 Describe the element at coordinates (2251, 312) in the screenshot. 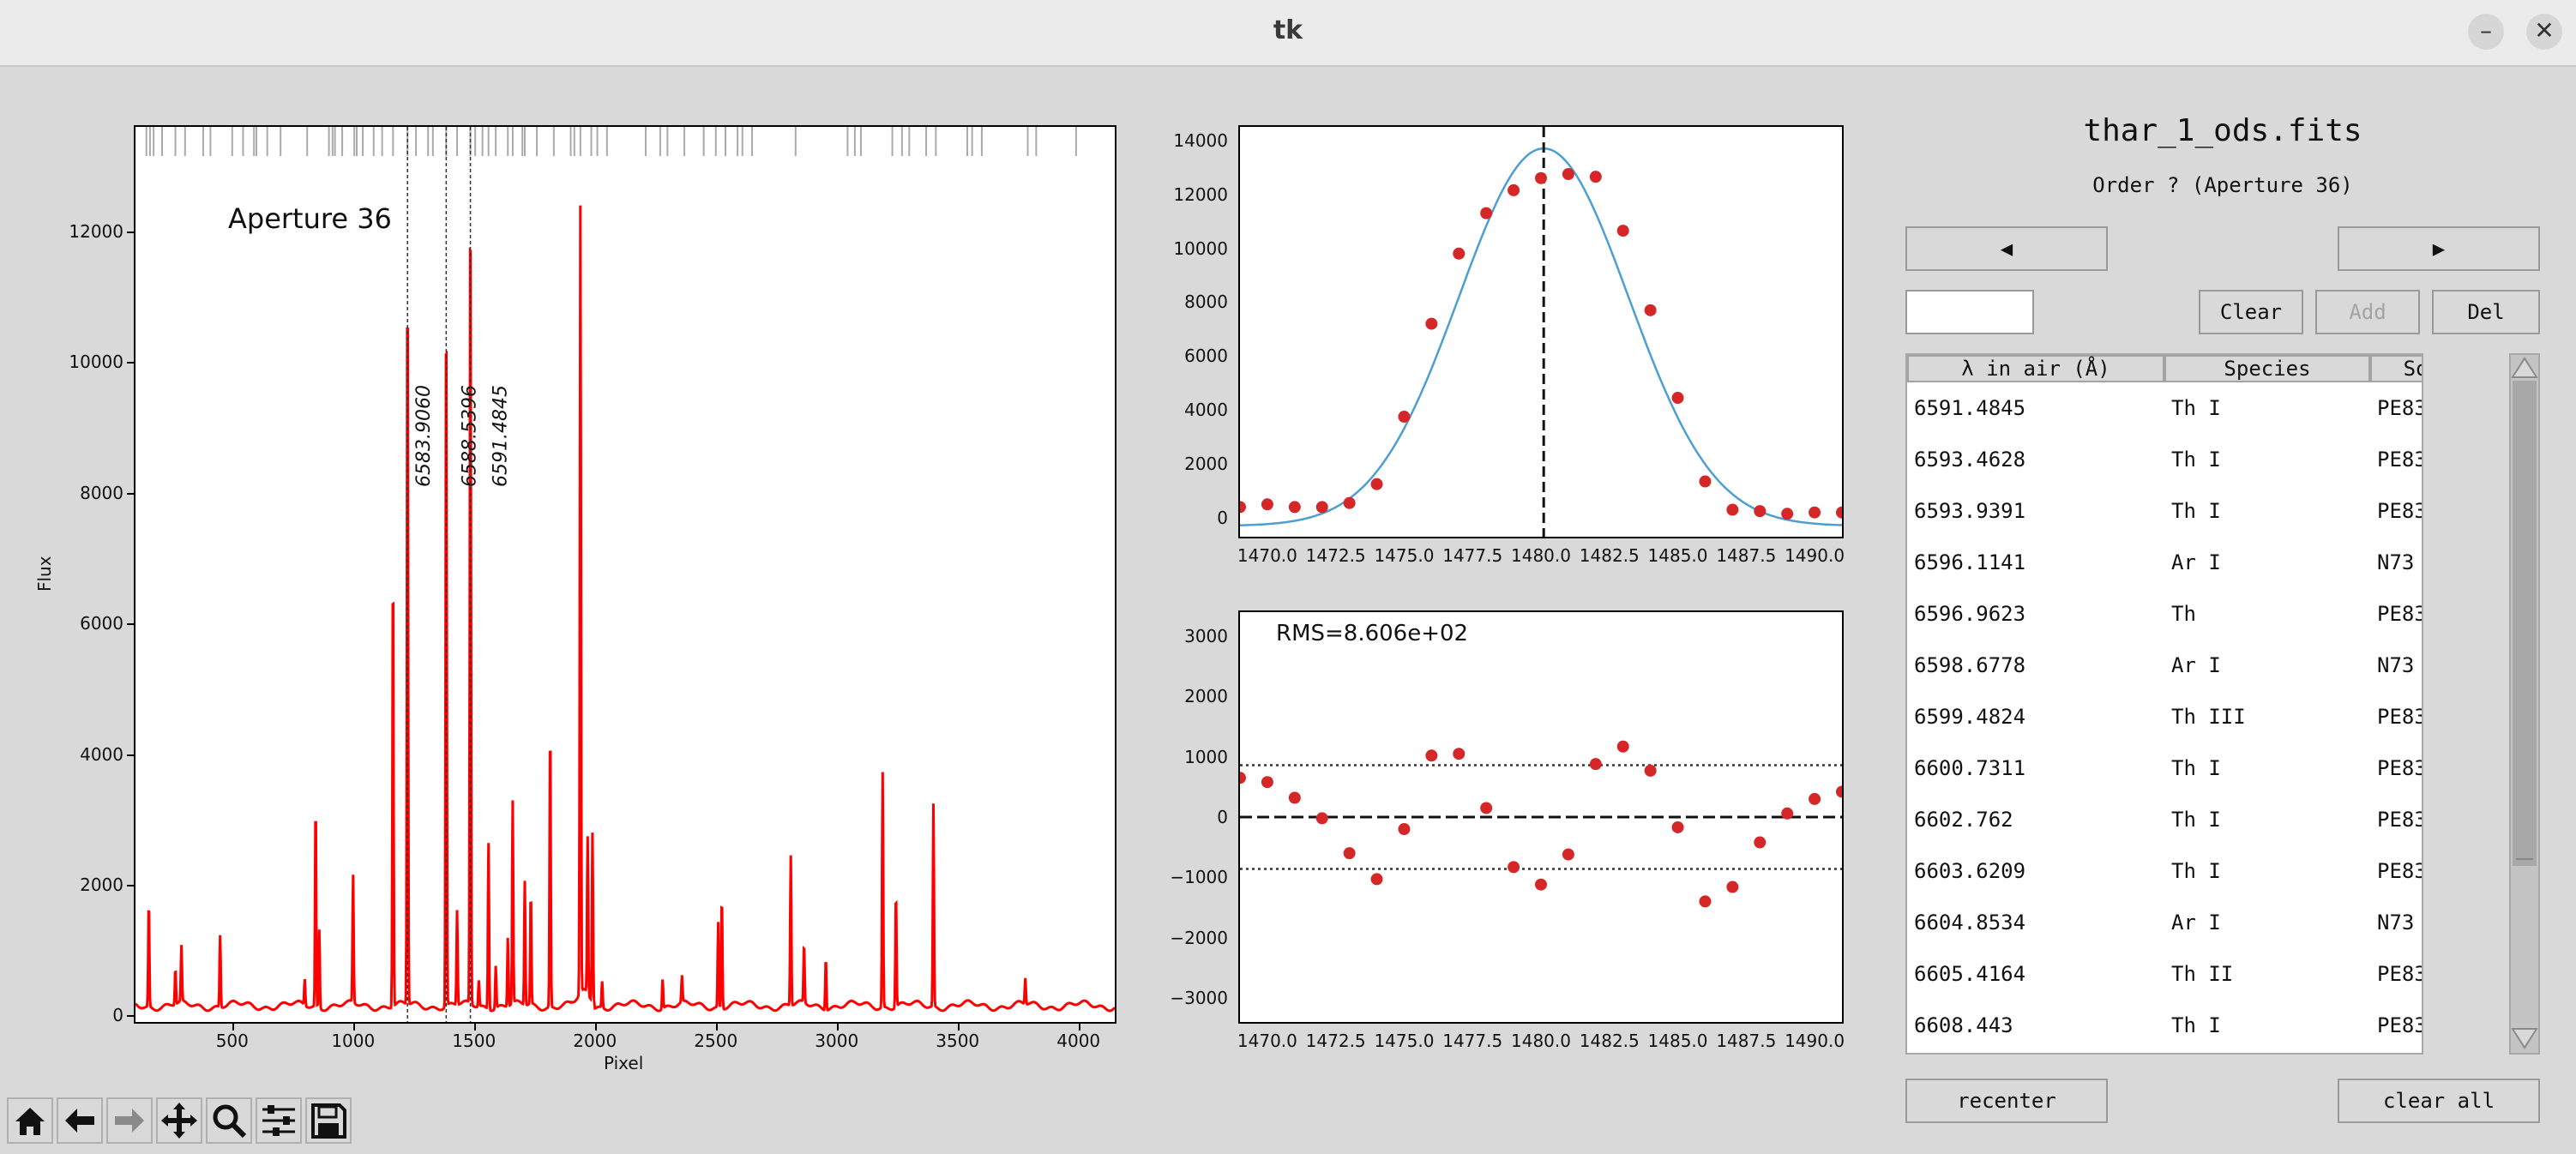

I see `clear-button: Clear` at that location.